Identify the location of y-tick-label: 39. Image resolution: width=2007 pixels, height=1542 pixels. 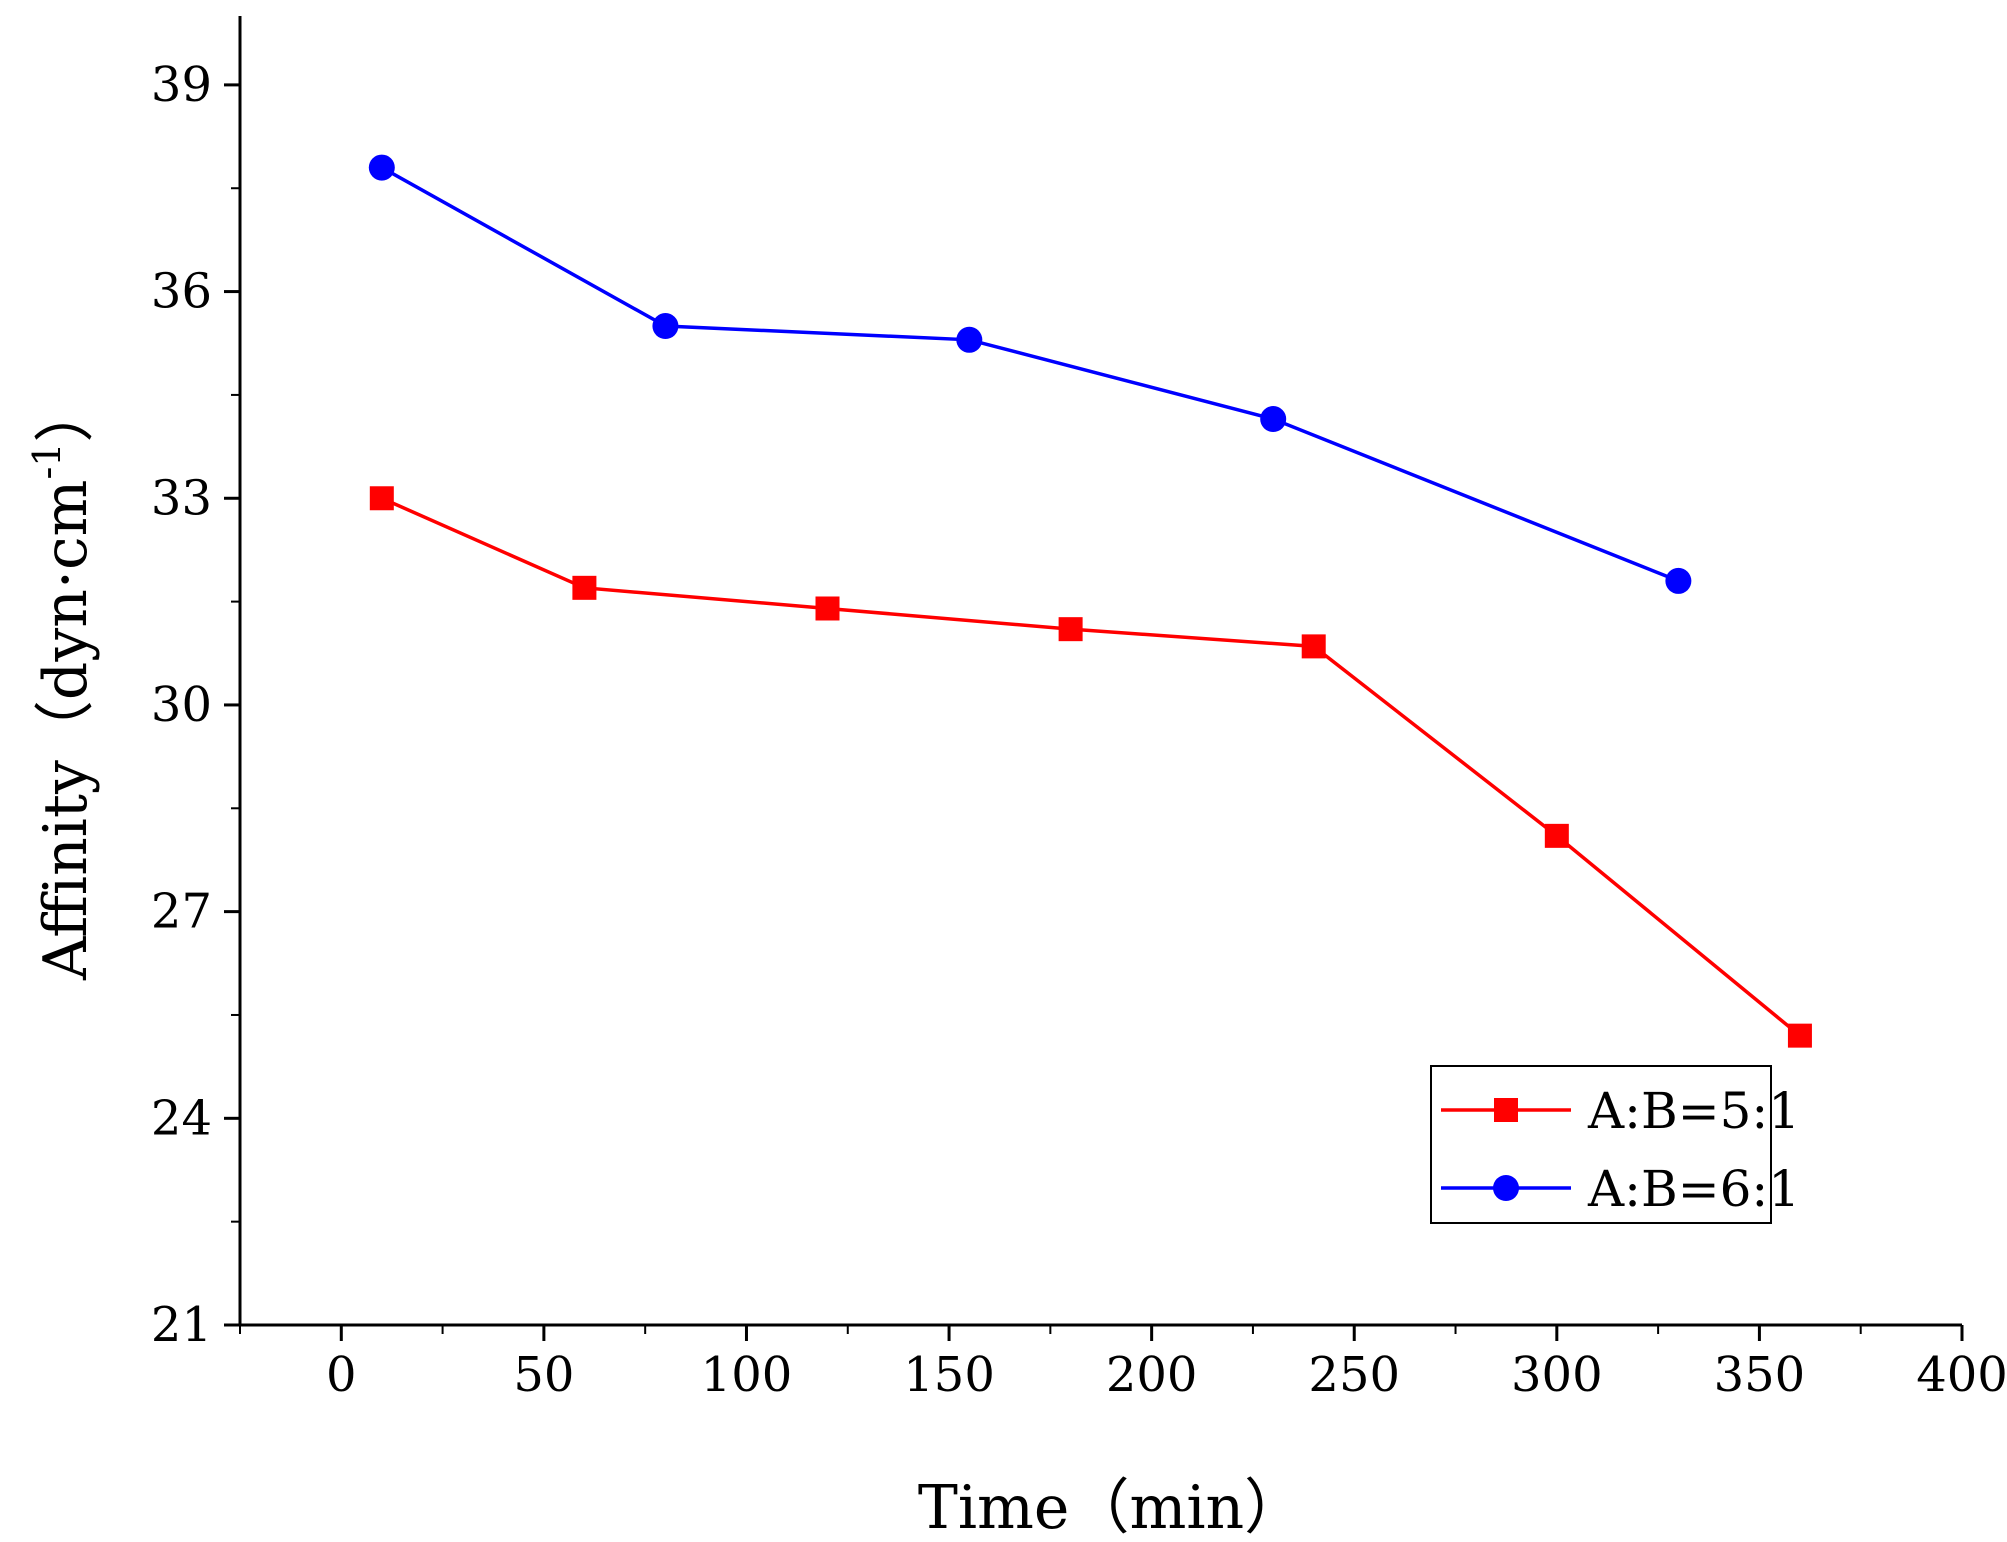
(181, 85).